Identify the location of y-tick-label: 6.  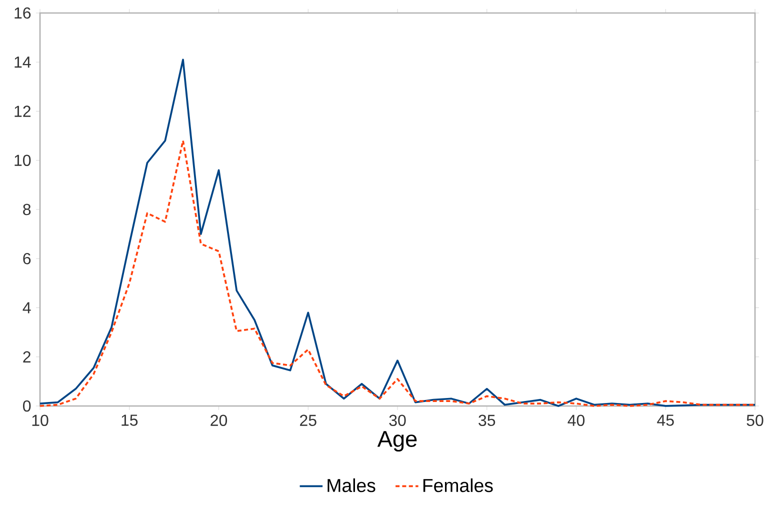
(27, 258).